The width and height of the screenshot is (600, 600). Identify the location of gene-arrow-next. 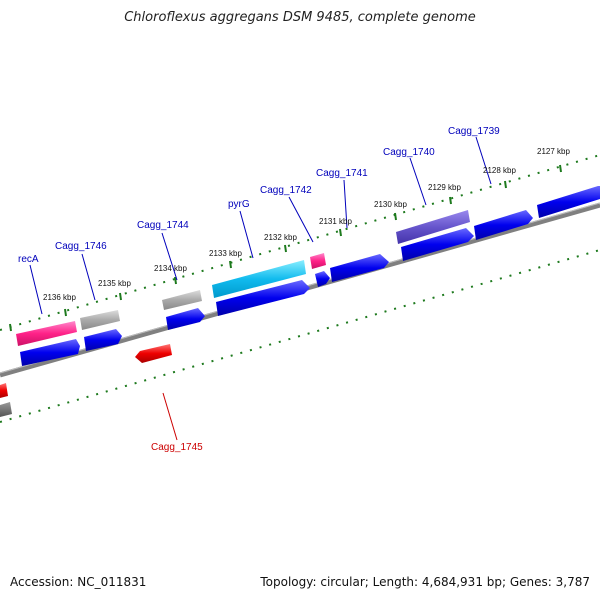
(568, 202).